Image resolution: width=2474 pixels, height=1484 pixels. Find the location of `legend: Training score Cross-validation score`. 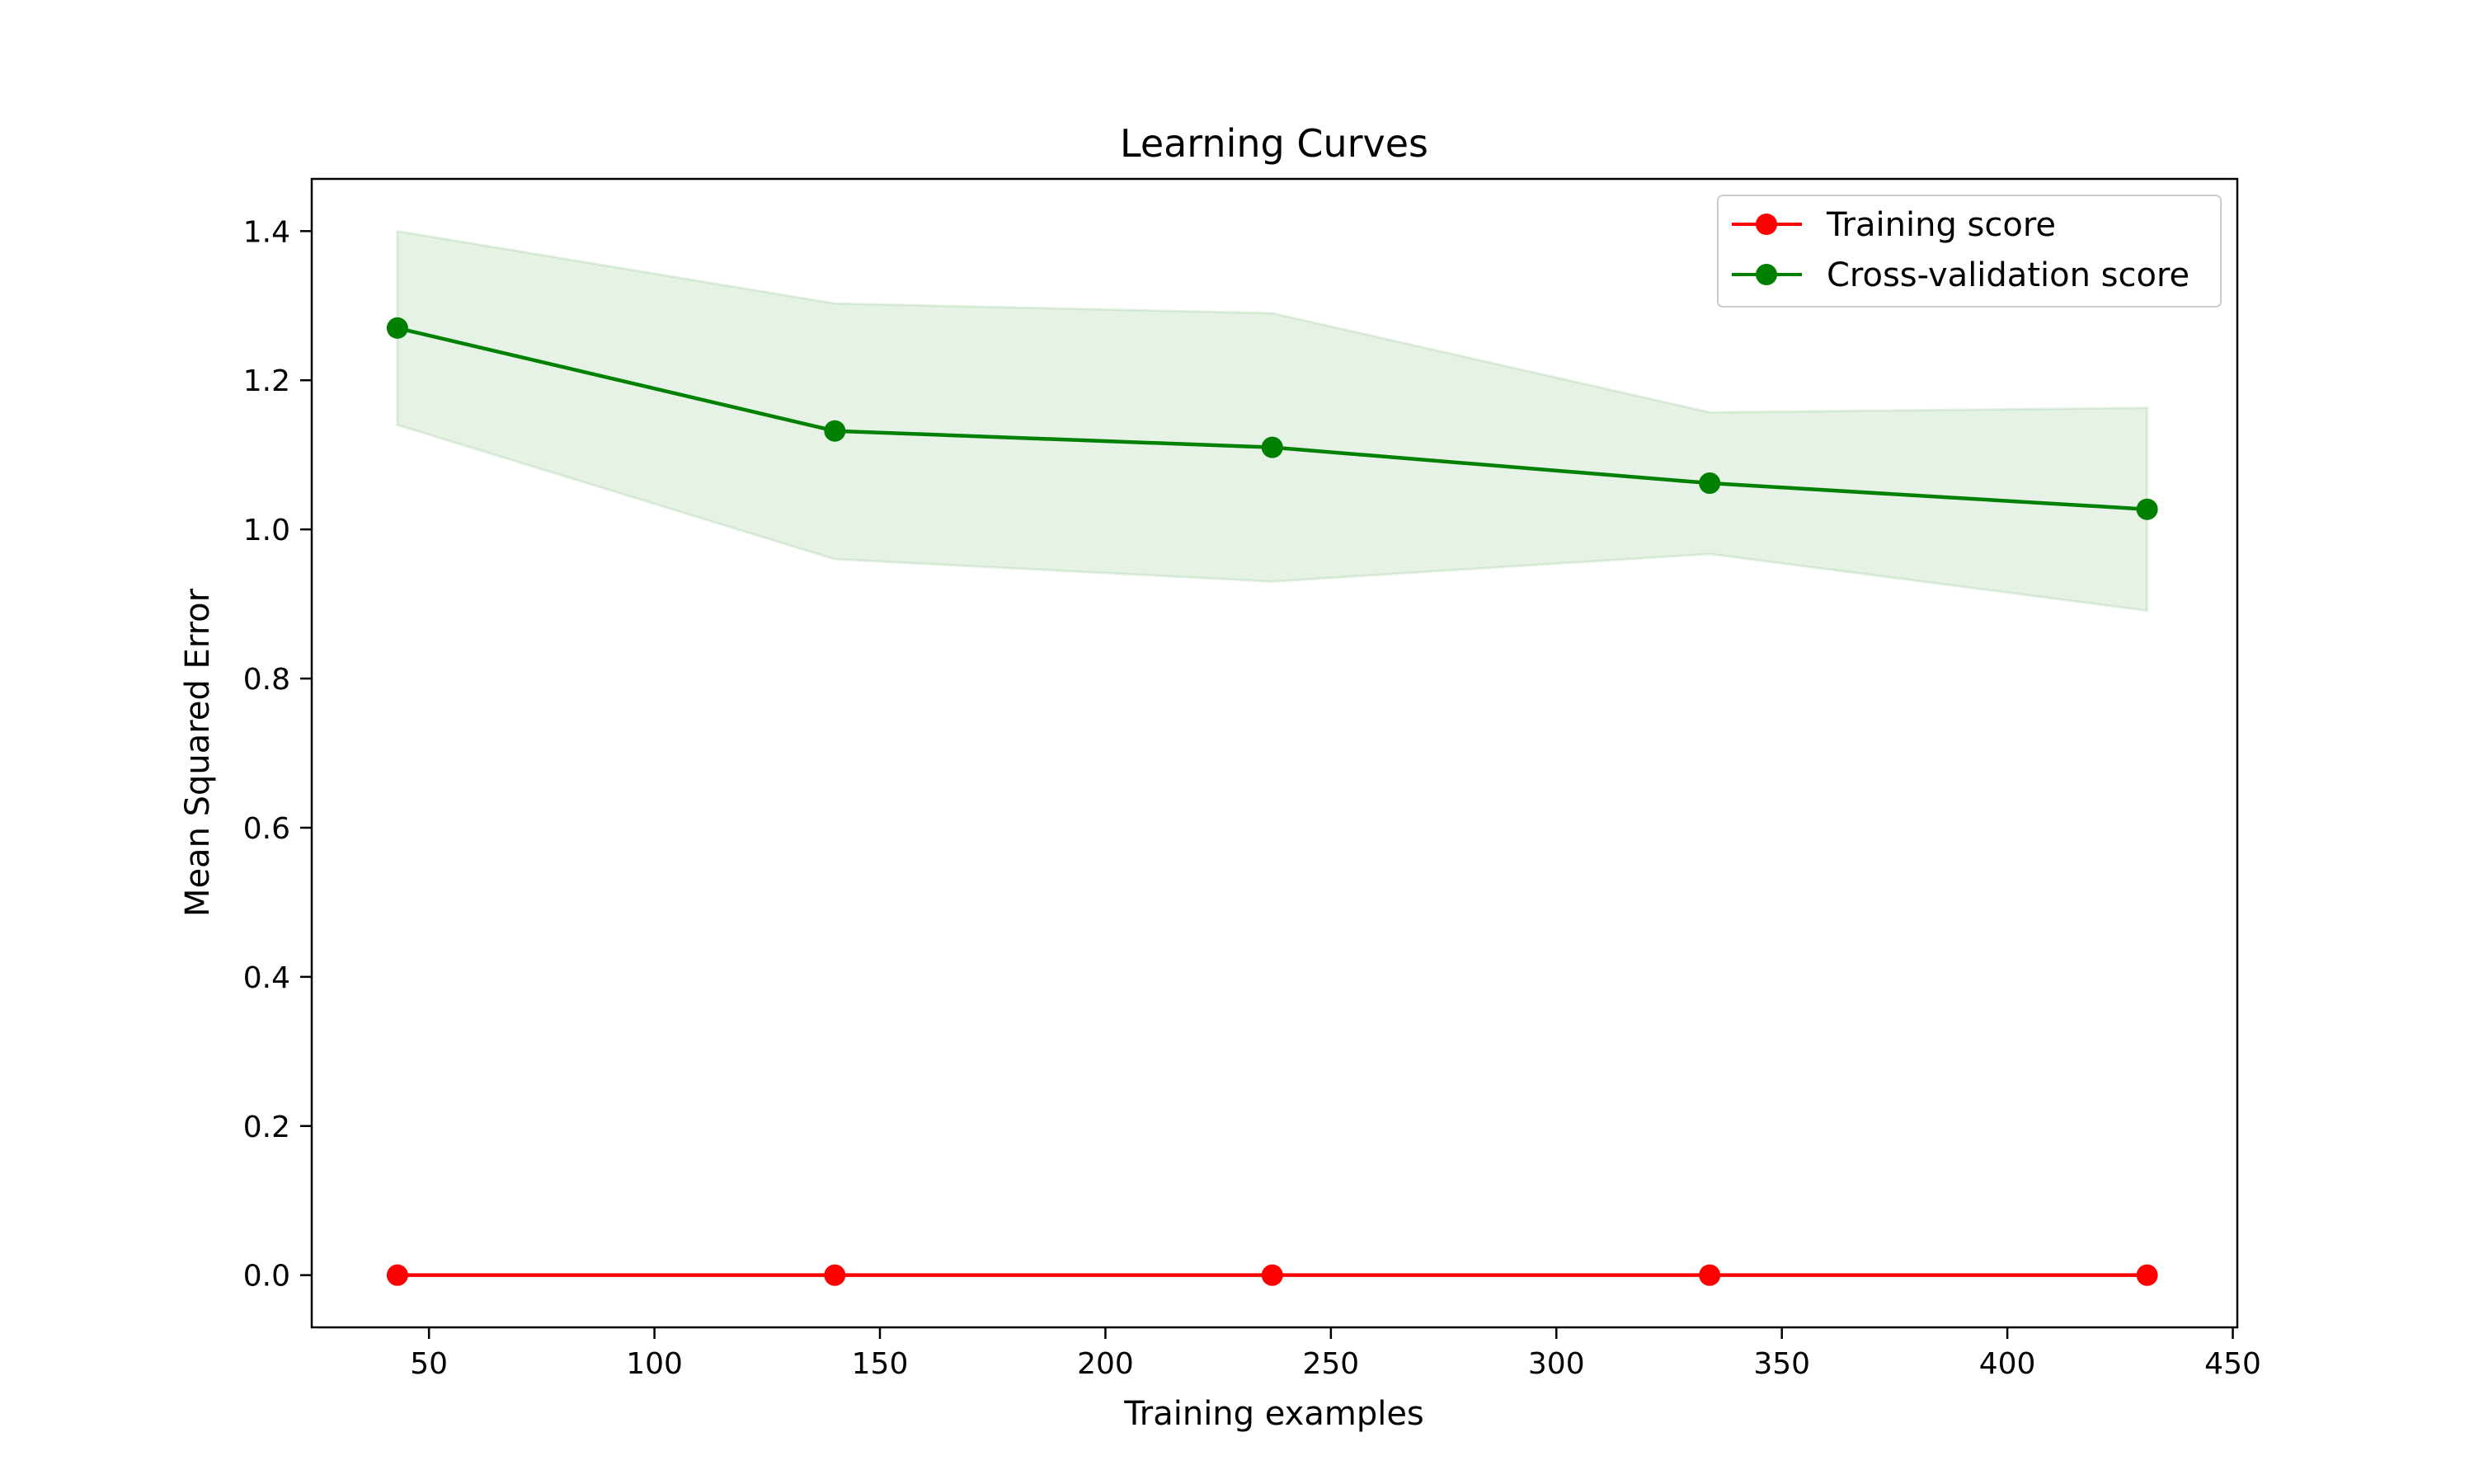

legend: Training score Cross-validation score is located at coordinates (1969, 251).